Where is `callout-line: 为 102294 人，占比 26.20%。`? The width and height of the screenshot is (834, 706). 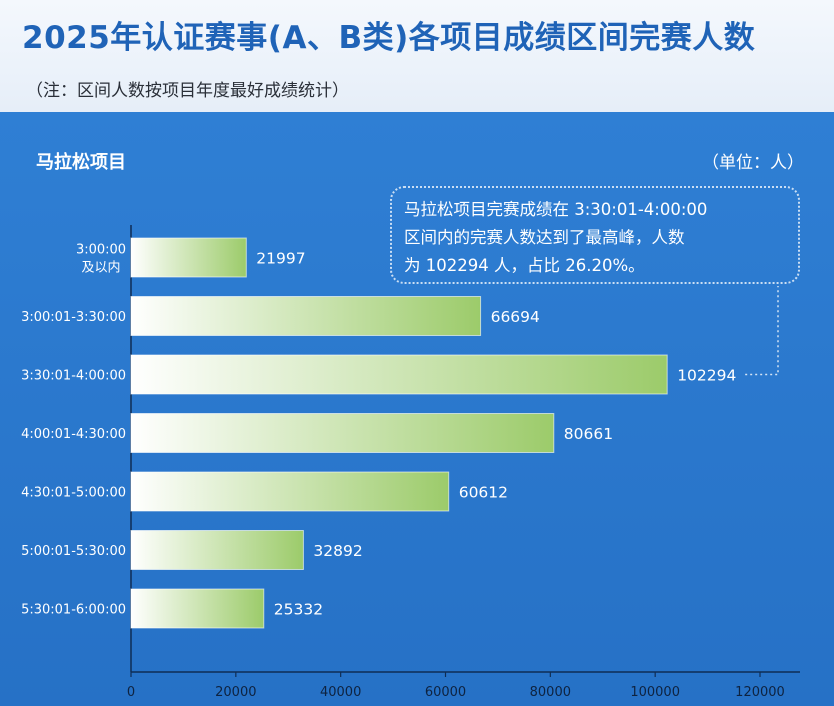 callout-line: 为 102294 人，占比 26.20%。 is located at coordinates (524, 265).